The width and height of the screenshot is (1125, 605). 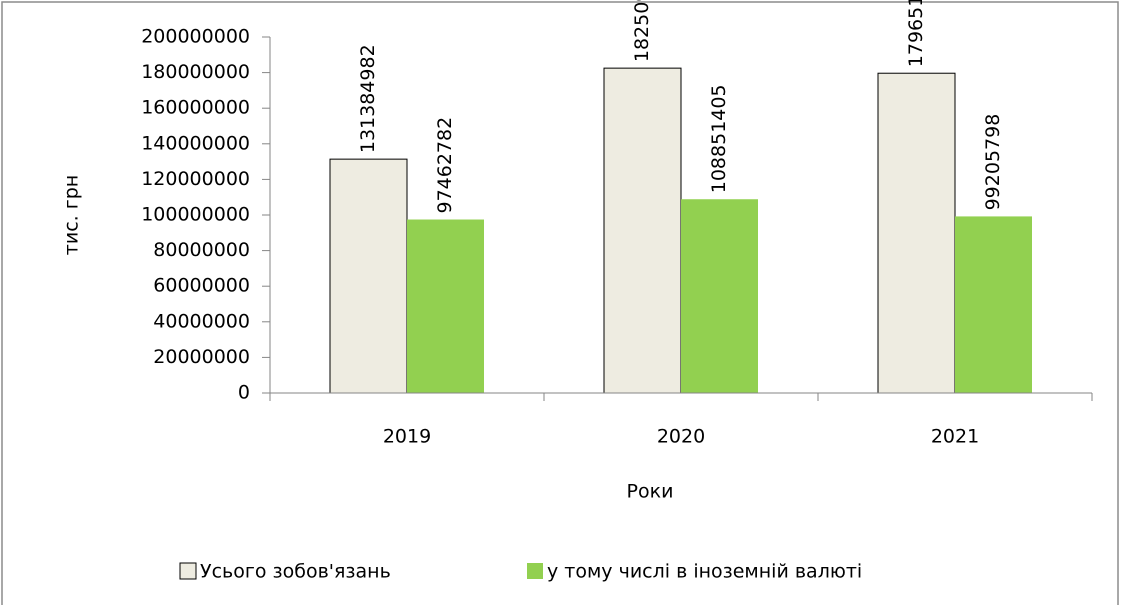 I want to click on x-tick-label: 2020, so click(x=681, y=437).